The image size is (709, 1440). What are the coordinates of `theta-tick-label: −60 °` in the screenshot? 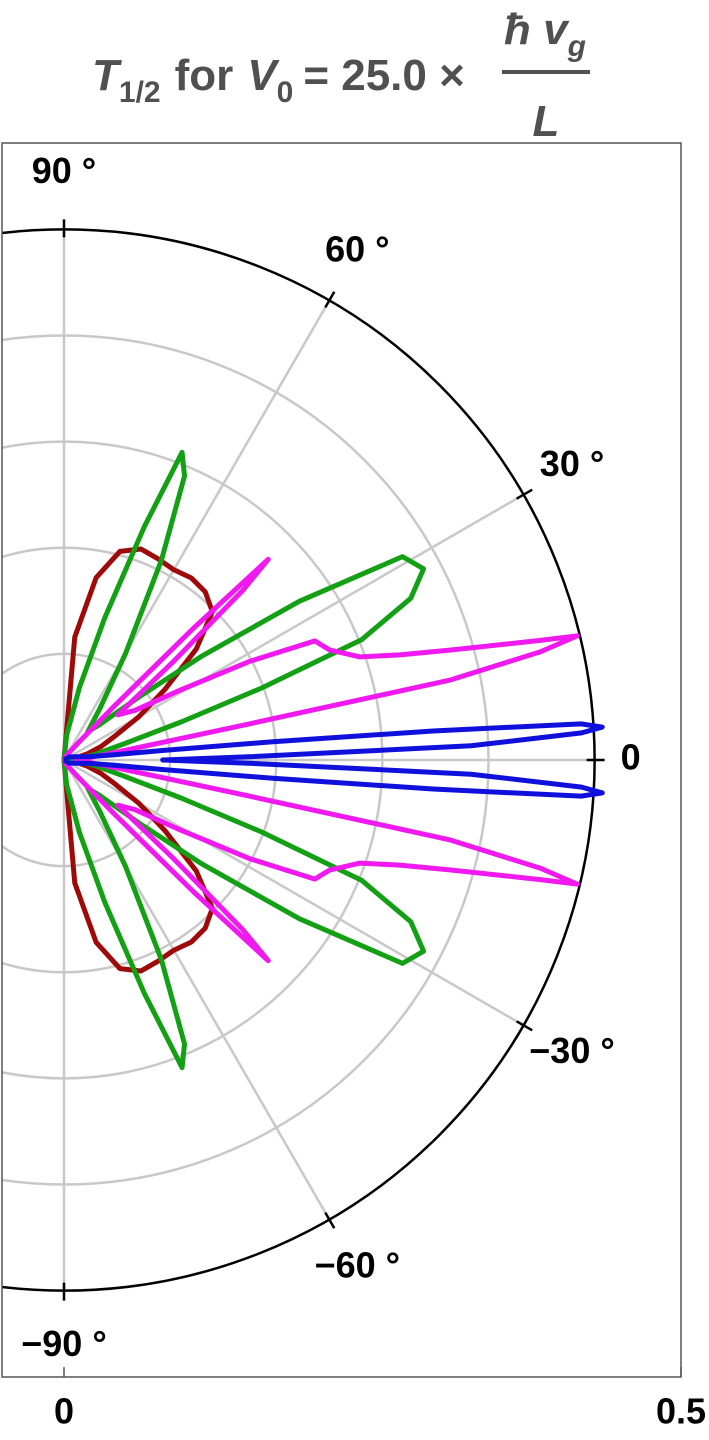 It's located at (357, 1265).